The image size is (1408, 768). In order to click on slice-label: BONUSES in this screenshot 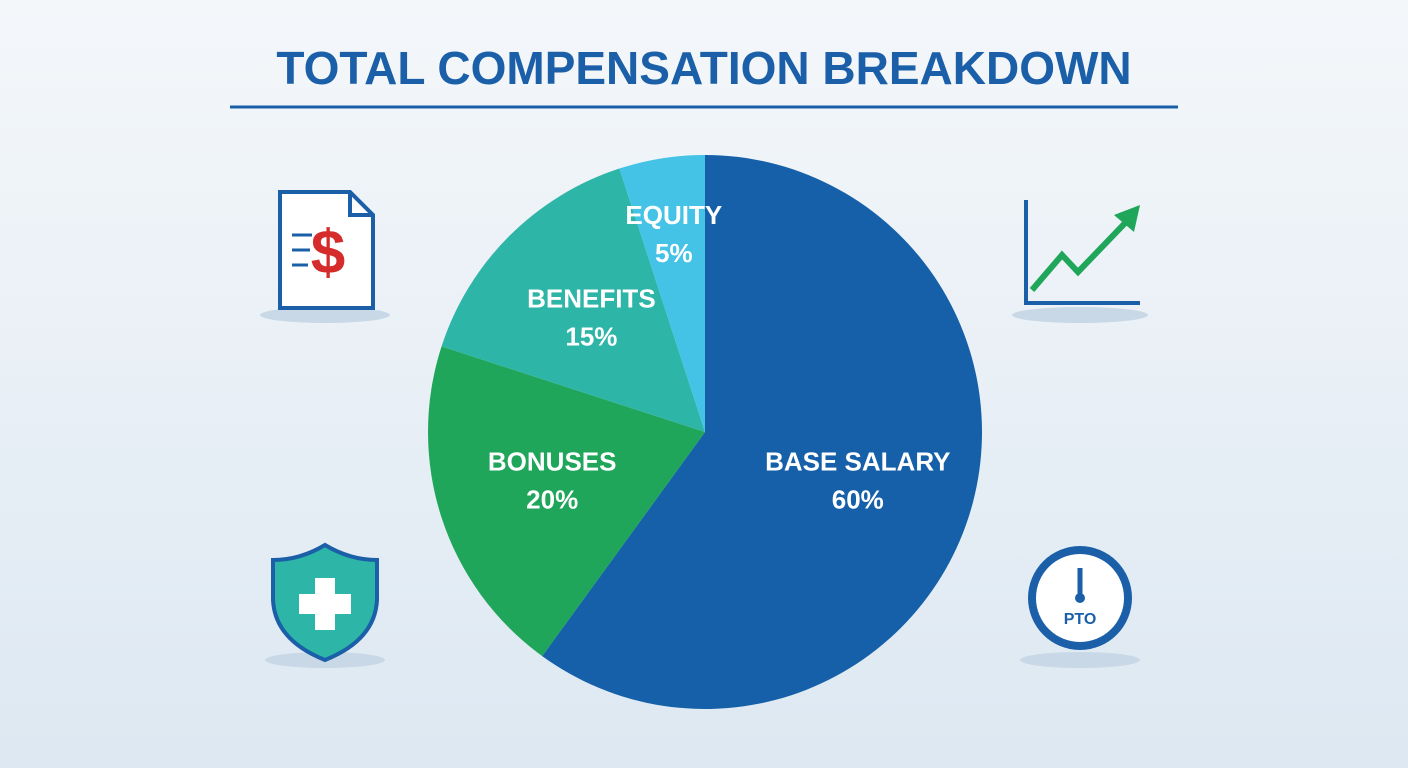, I will do `click(552, 462)`.